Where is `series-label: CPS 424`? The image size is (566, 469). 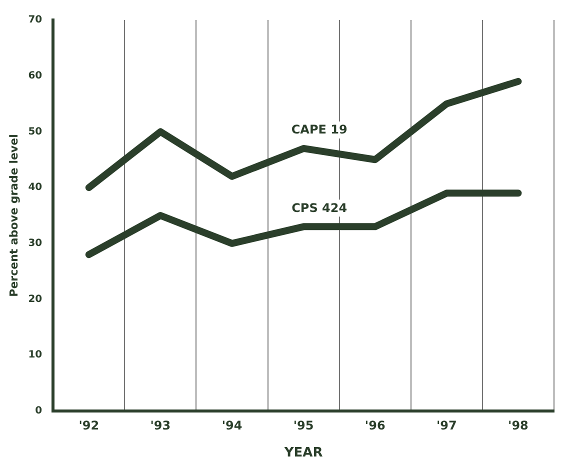 series-label: CPS 424 is located at coordinates (320, 207).